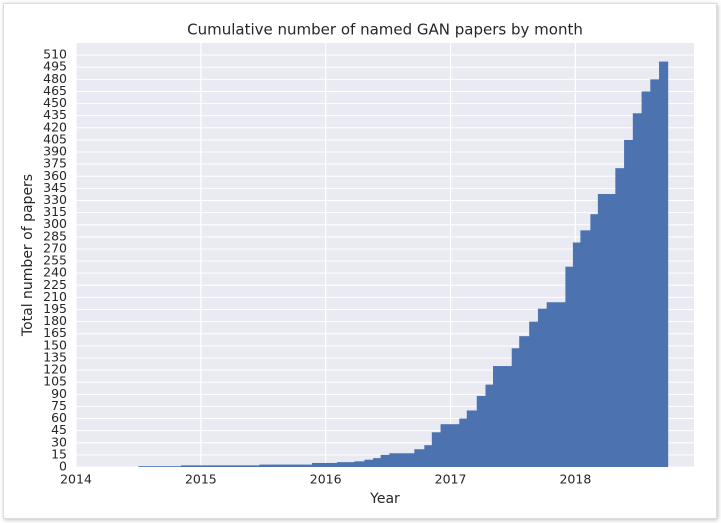  What do you see at coordinates (55, 163) in the screenshot?
I see `y-tick-label: 375` at bounding box center [55, 163].